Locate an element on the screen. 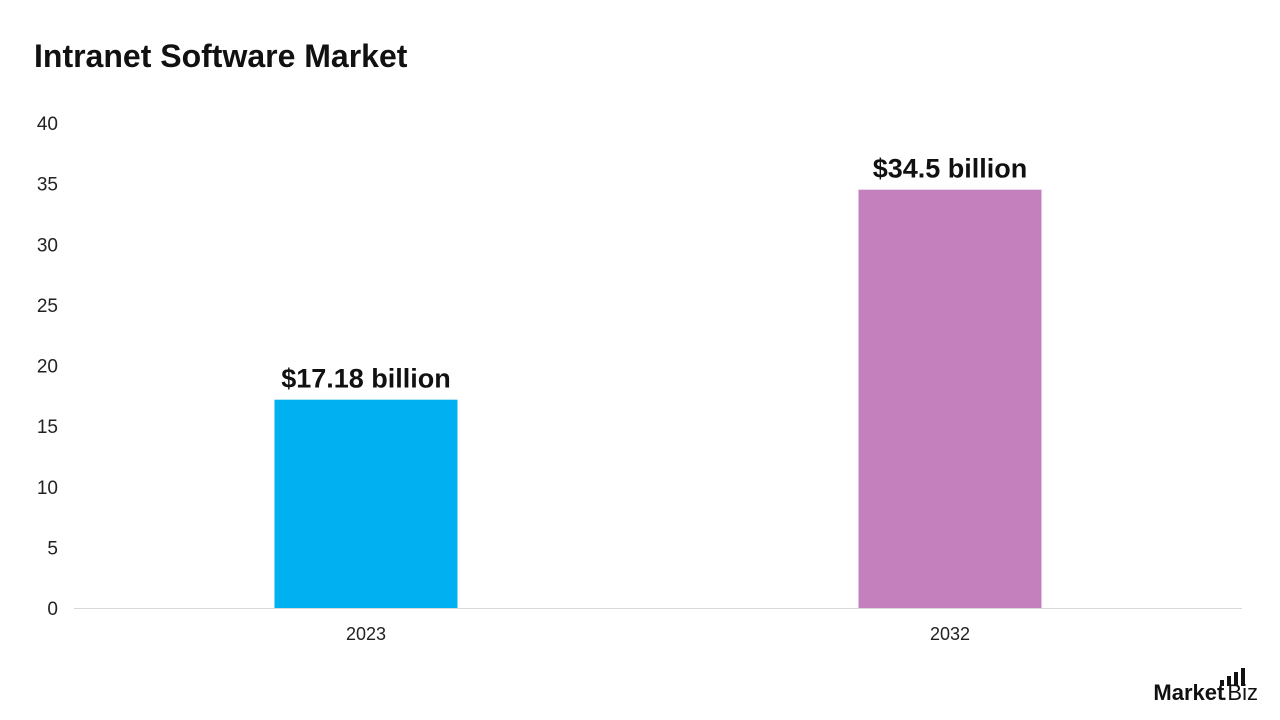 The image size is (1280, 720). brand-logo: Market .Biz is located at coordinates (1205, 687).